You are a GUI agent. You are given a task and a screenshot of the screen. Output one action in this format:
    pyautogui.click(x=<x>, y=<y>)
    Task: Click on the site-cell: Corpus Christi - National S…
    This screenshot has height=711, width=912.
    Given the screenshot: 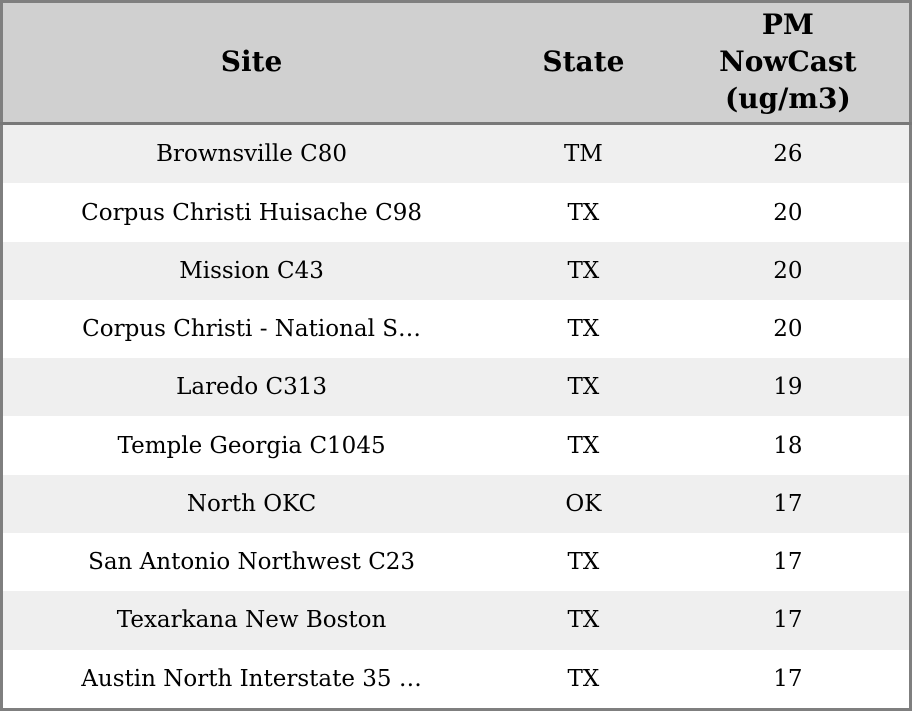 What is the action you would take?
    pyautogui.click(x=251, y=329)
    